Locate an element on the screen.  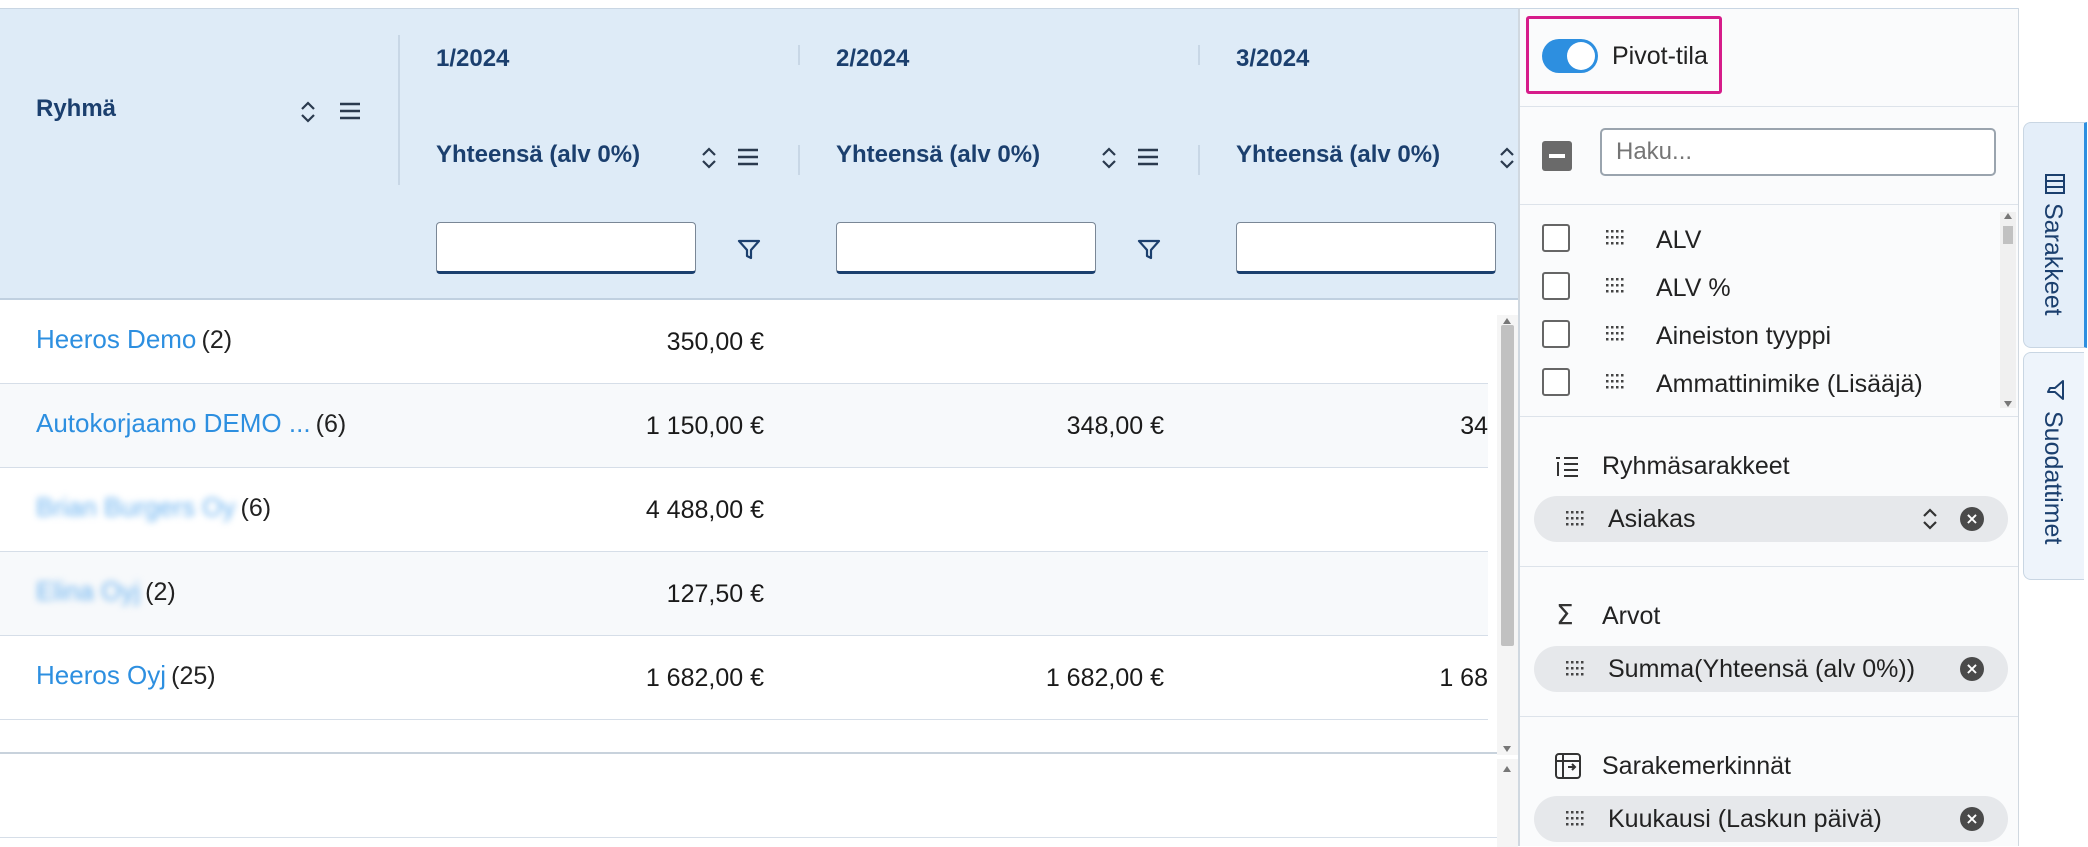
select-all-checkbox is located at coordinates (1557, 156).